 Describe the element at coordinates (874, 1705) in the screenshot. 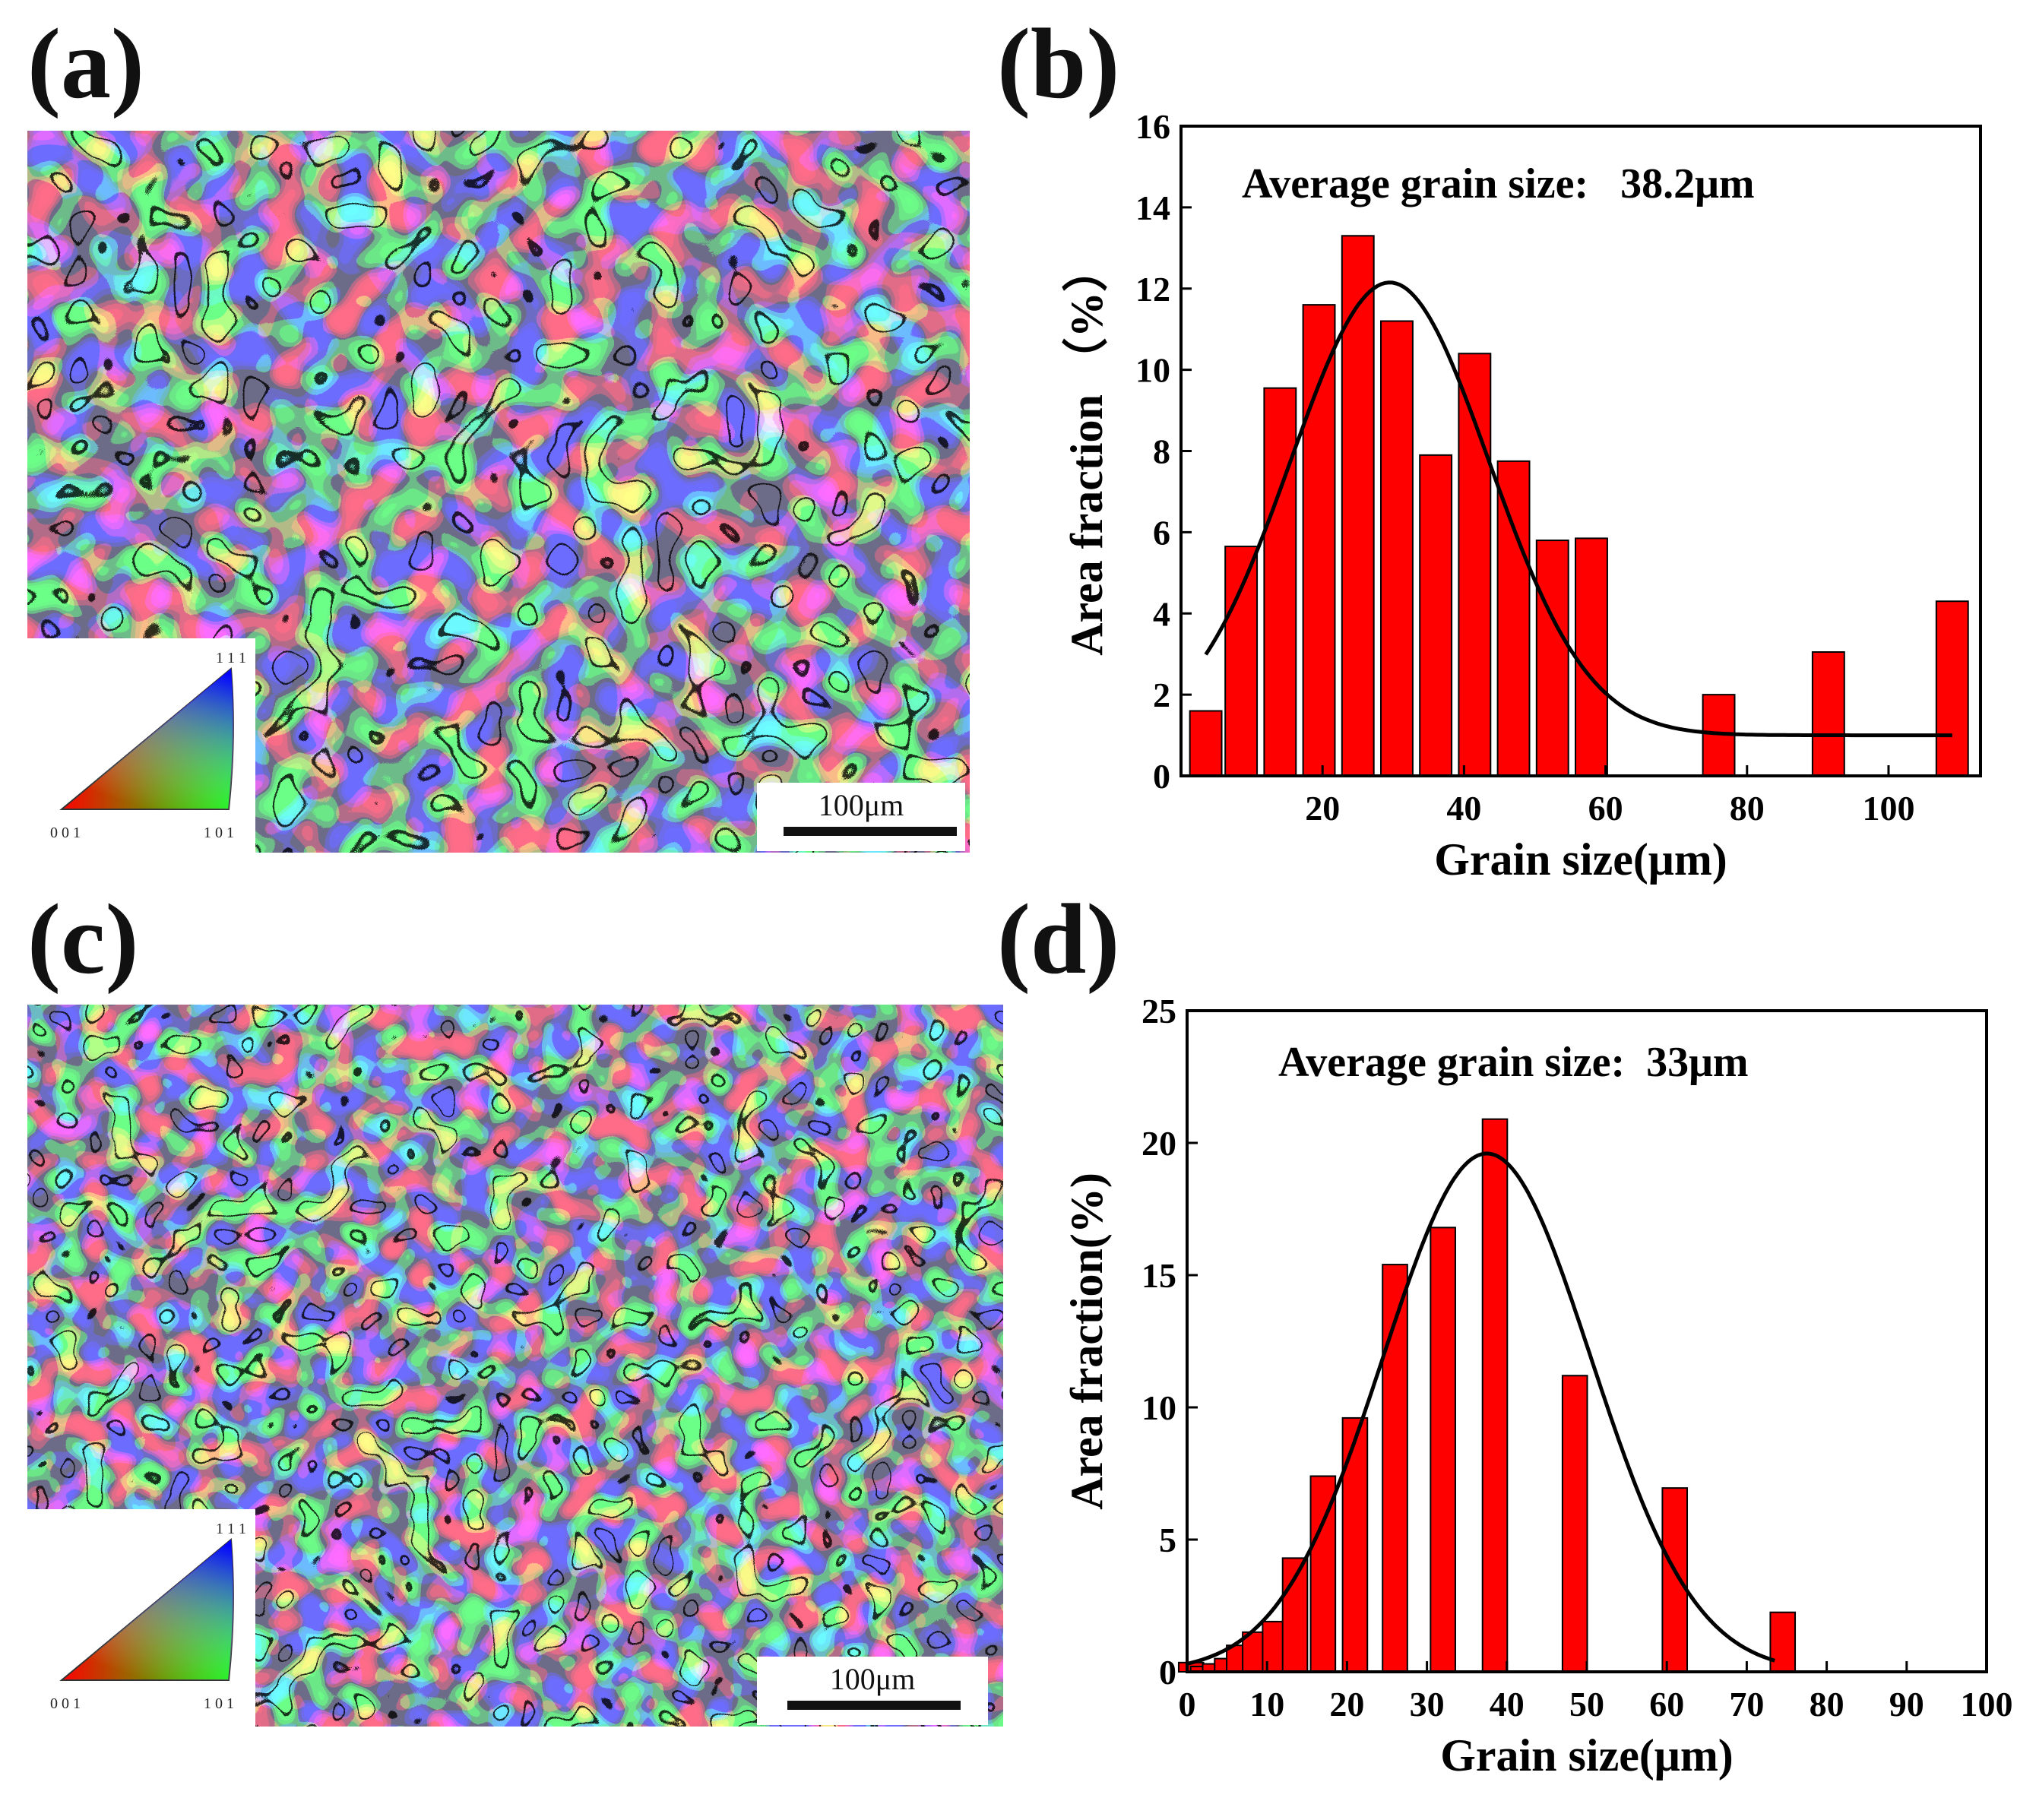

I see `scale-bar-line-c` at that location.